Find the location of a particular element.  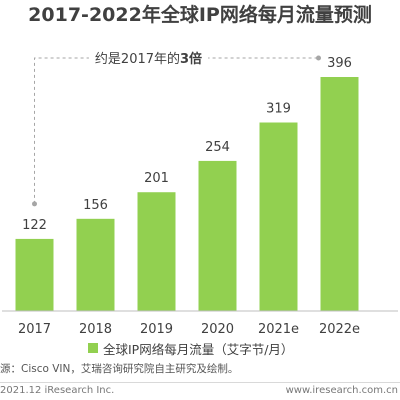

callout-start-marker is located at coordinates (34, 204).